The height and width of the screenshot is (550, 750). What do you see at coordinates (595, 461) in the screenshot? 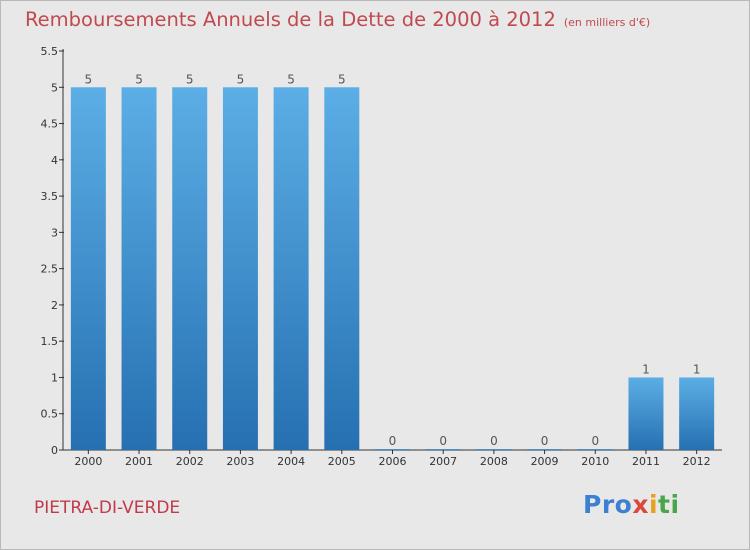
I see `x-tick-label: 2010` at bounding box center [595, 461].